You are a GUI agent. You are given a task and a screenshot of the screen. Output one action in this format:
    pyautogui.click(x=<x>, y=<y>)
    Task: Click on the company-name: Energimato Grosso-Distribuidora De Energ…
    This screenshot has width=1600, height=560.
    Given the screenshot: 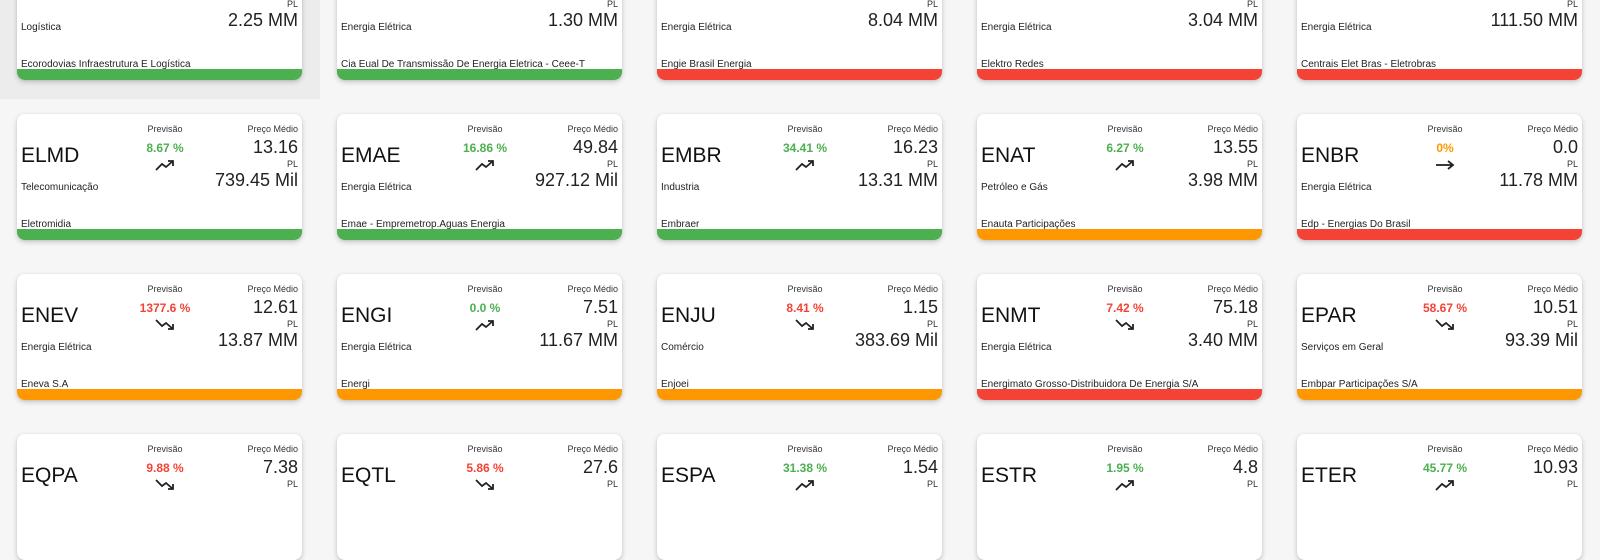 What is the action you would take?
    pyautogui.click(x=1090, y=384)
    